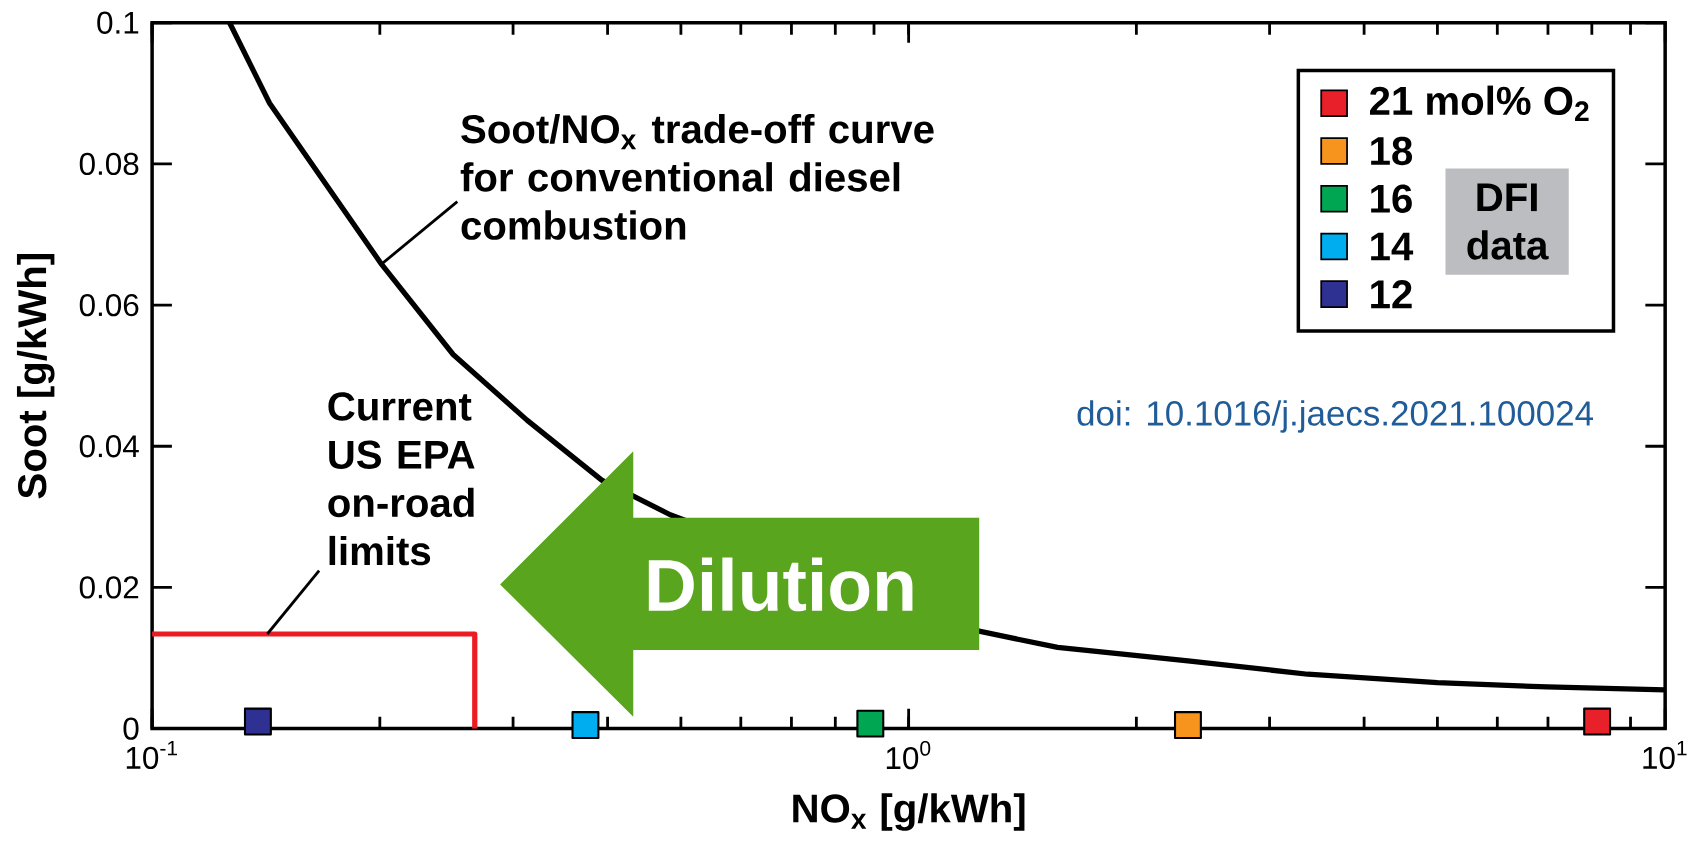 The width and height of the screenshot is (1701, 849). What do you see at coordinates (1392, 246) in the screenshot?
I see `legend-label: 14` at bounding box center [1392, 246].